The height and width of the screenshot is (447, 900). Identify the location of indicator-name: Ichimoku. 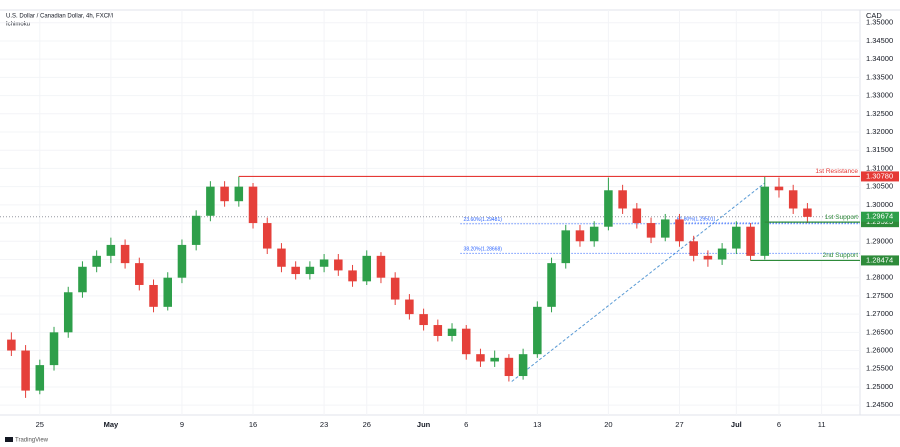
(18, 25).